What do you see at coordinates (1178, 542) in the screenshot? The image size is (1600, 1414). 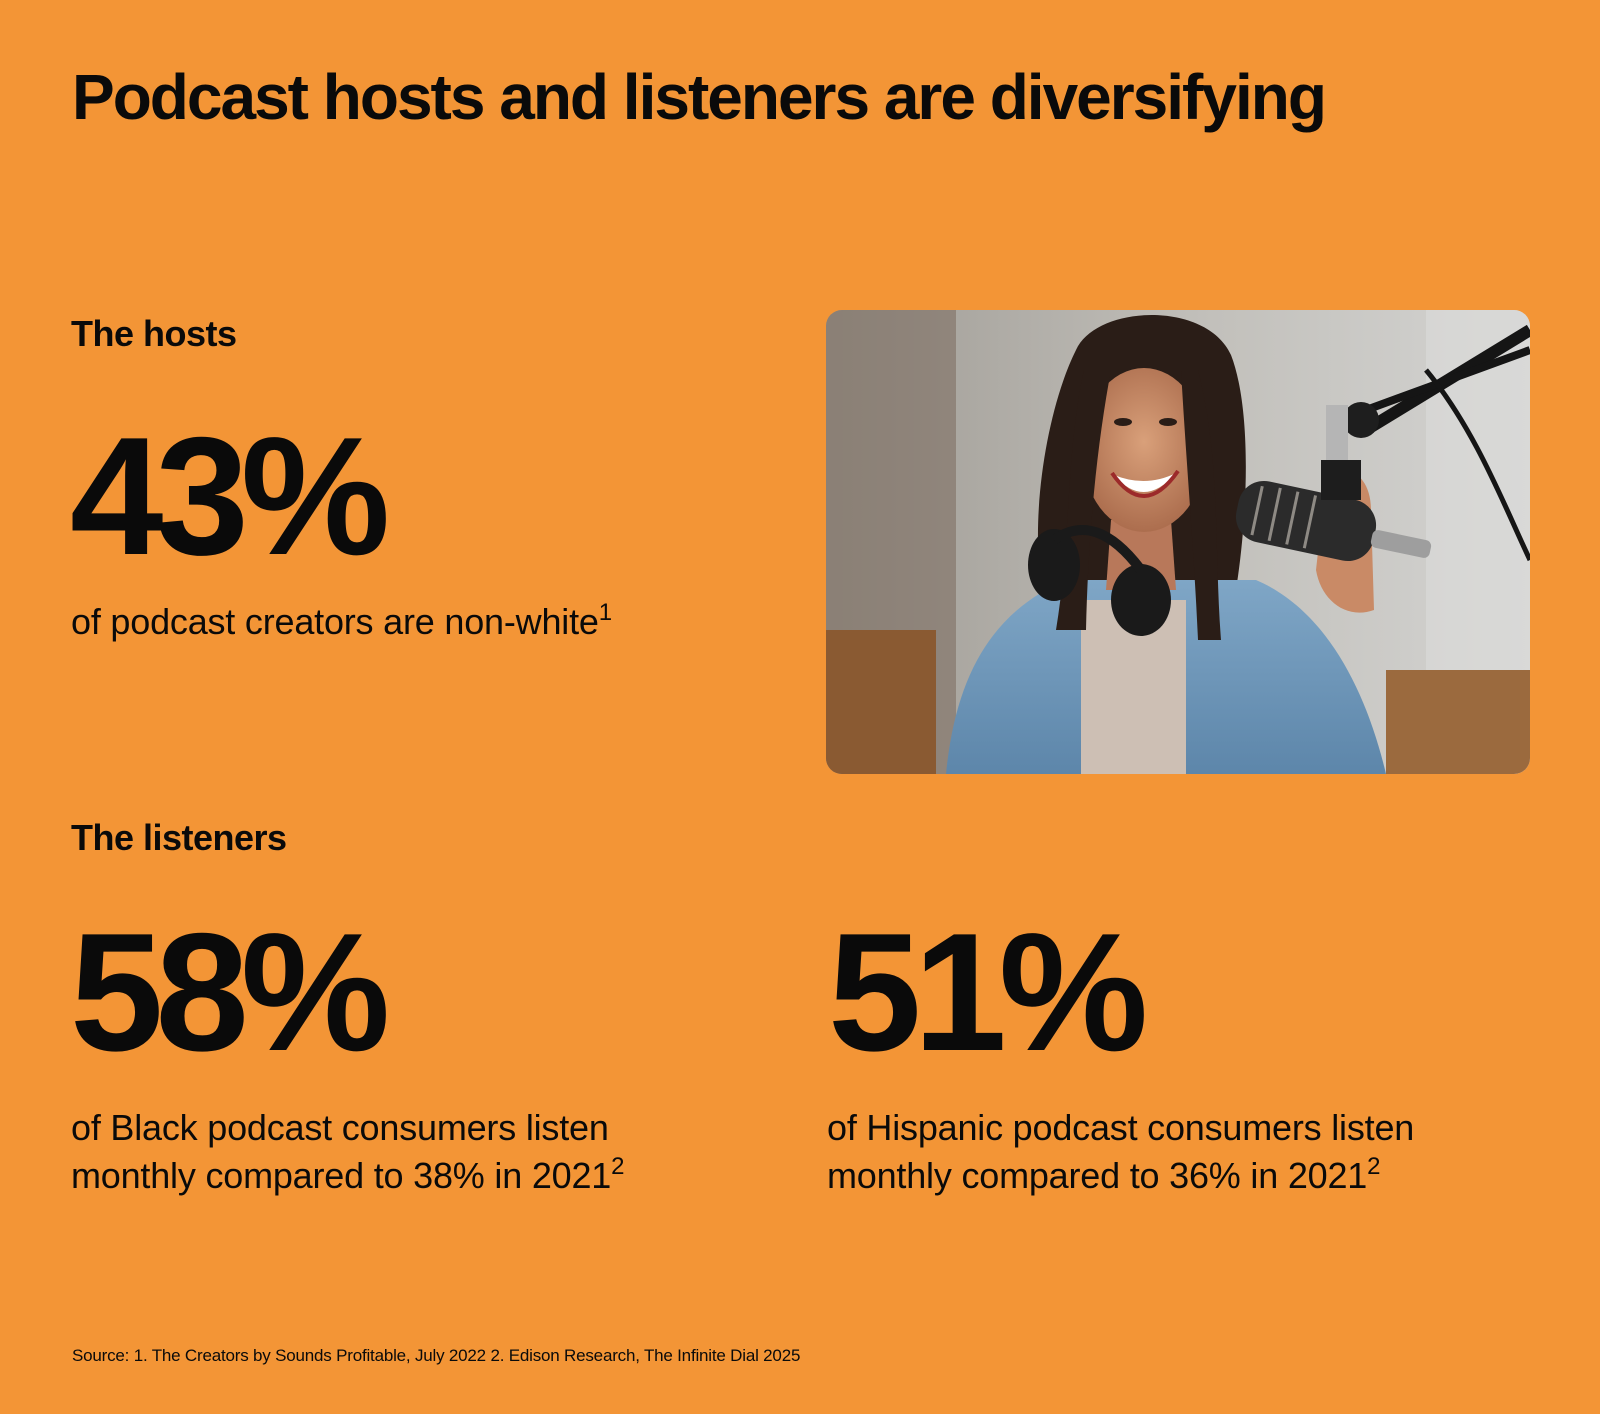 I see `podcast-host-photo` at bounding box center [1178, 542].